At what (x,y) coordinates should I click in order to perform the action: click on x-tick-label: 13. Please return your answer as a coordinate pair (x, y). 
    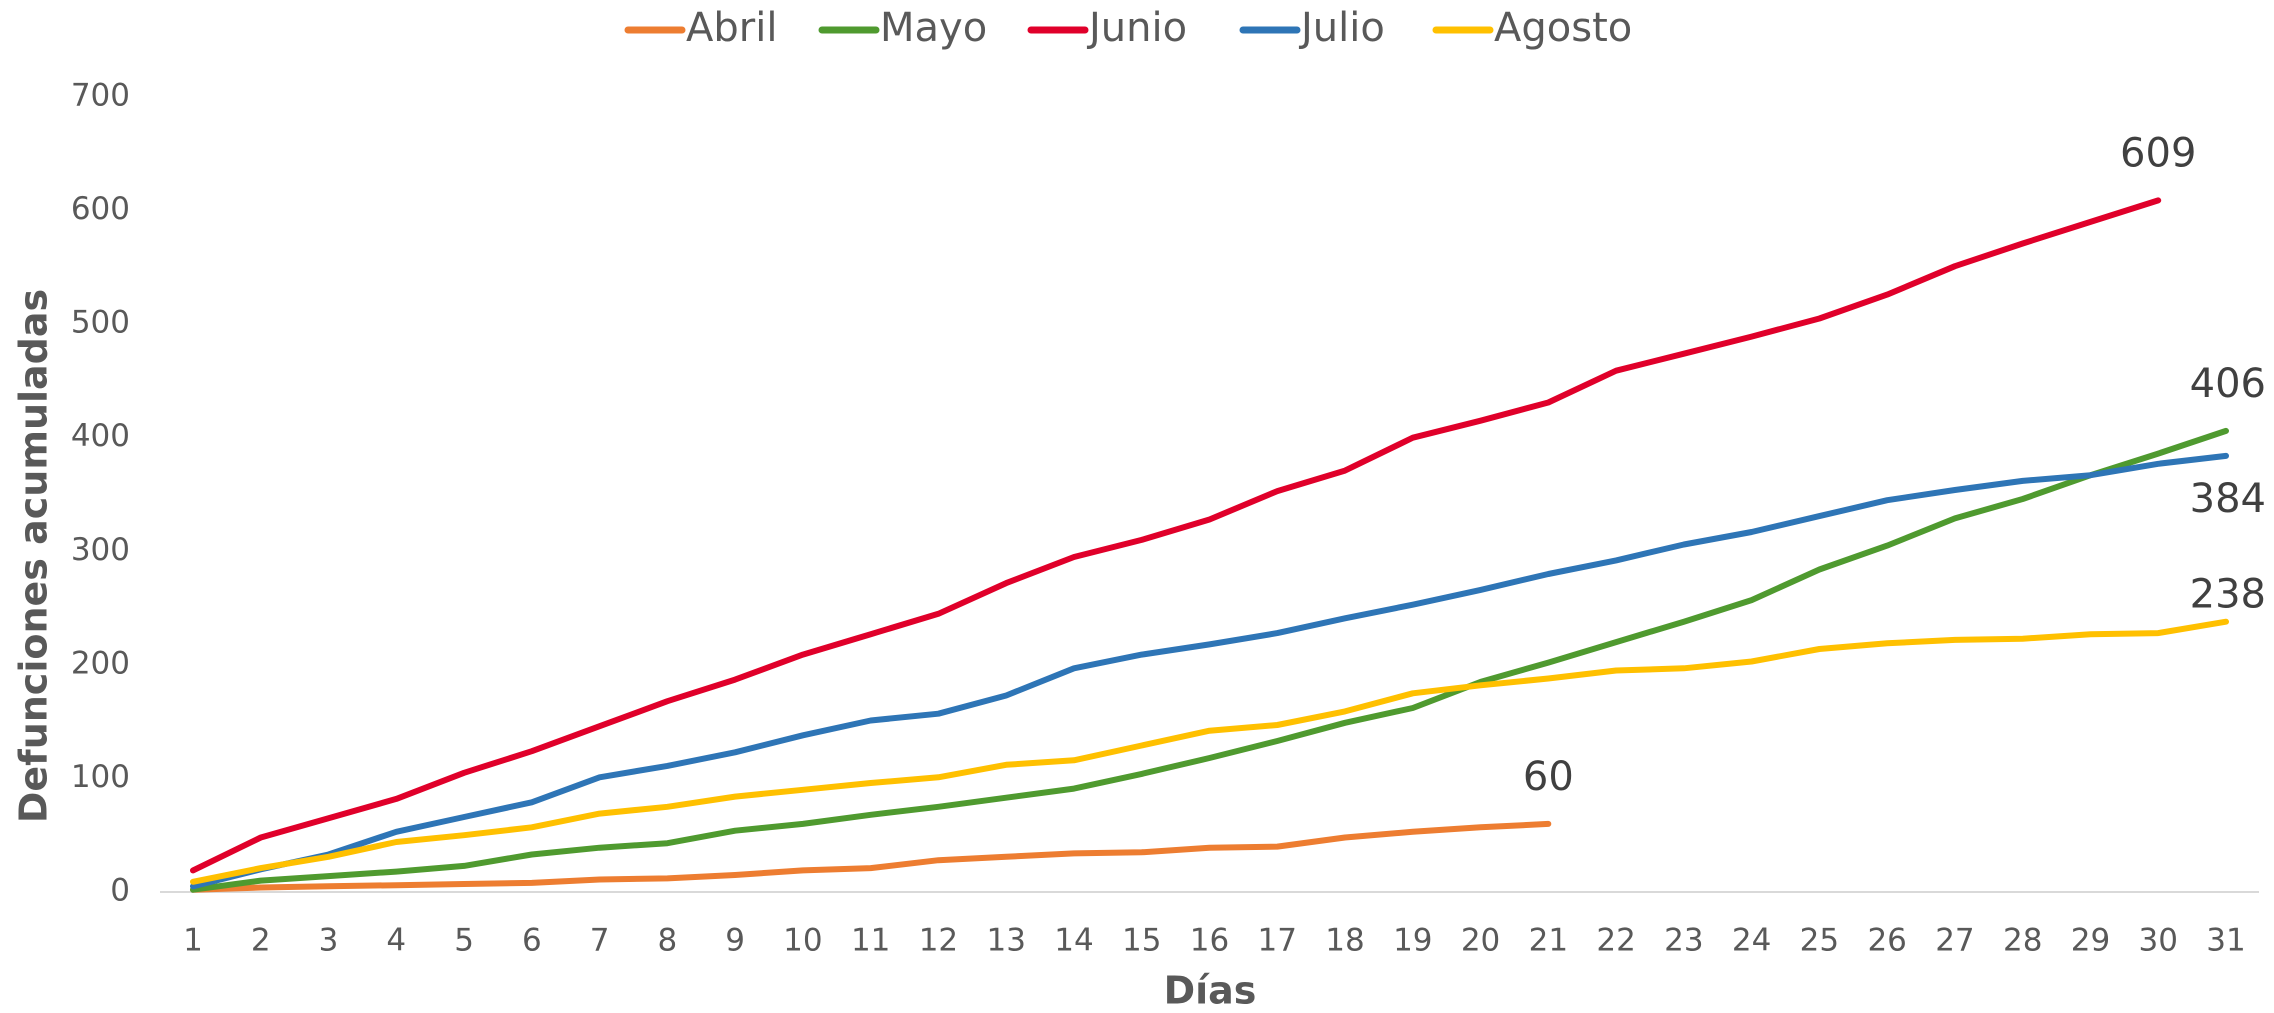
    Looking at the image, I should click on (1005, 941).